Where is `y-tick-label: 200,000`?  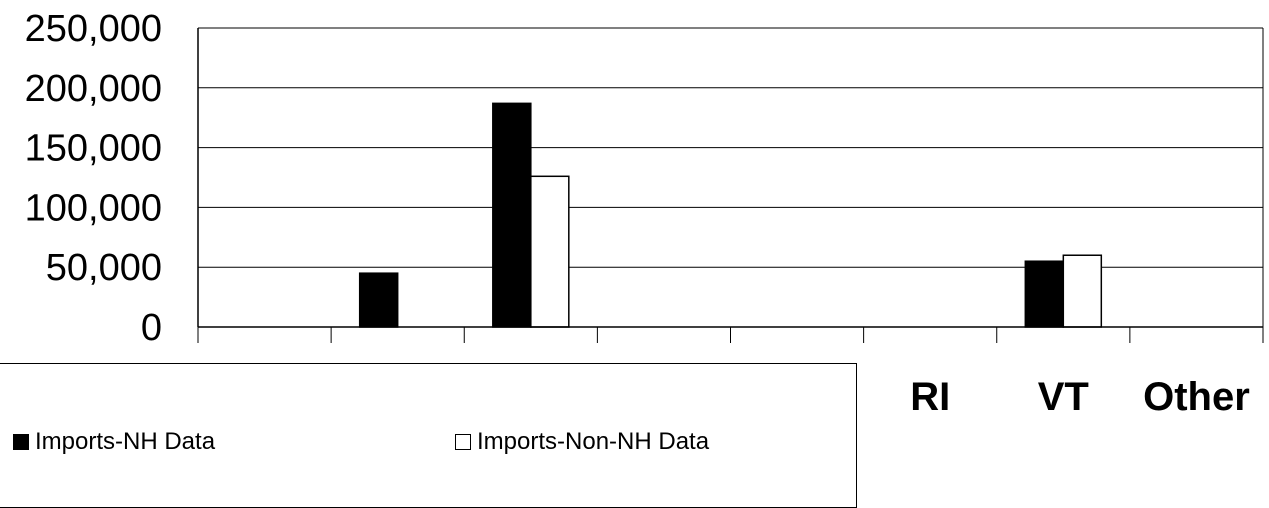 y-tick-label: 200,000 is located at coordinates (93, 89).